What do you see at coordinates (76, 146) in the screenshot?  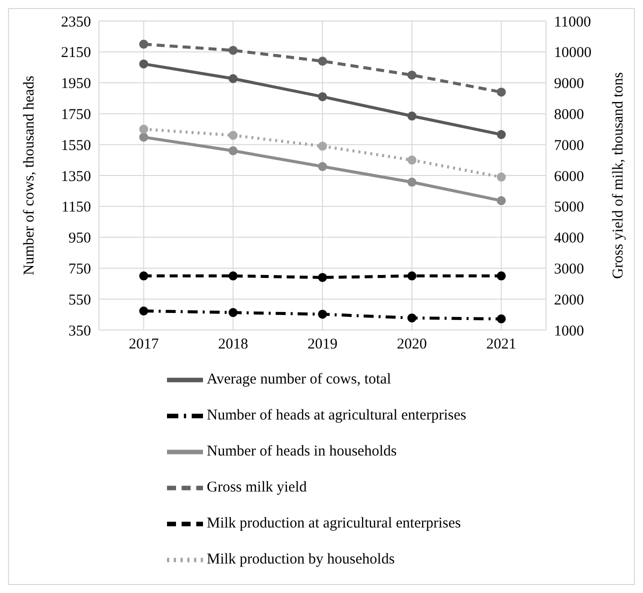 I see `y-tick-label: 1550` at bounding box center [76, 146].